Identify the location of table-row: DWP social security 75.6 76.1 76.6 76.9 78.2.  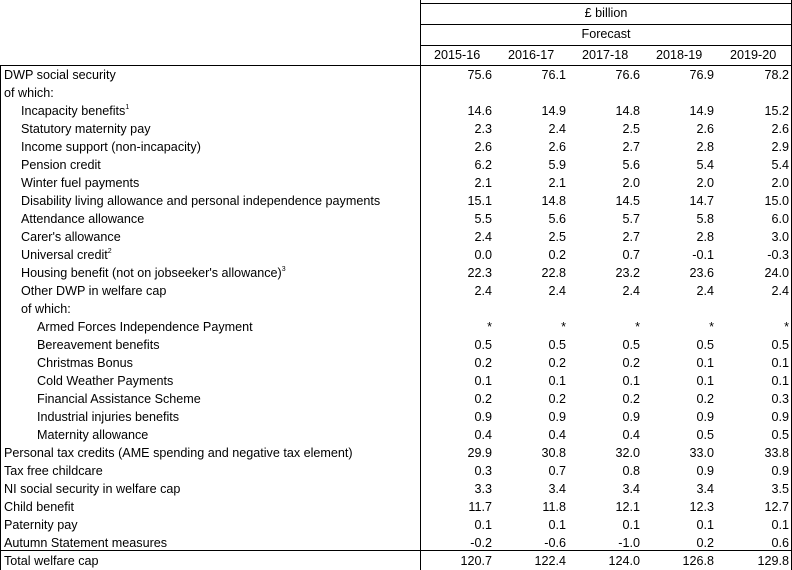
(396, 75).